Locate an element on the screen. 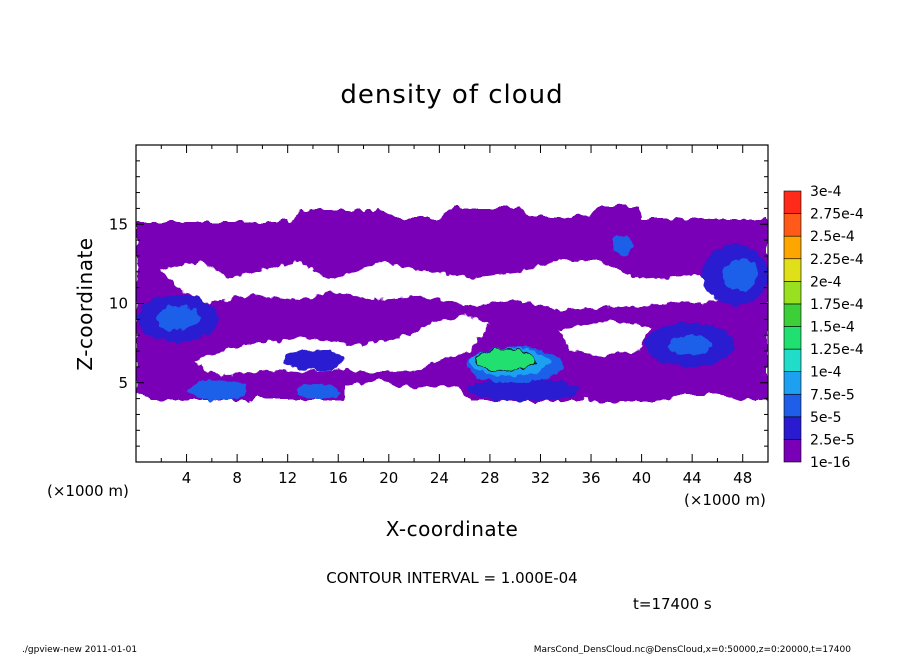 The width and height of the screenshot is (904, 658). x-unit-label-right: (×1000 m) is located at coordinates (725, 500).